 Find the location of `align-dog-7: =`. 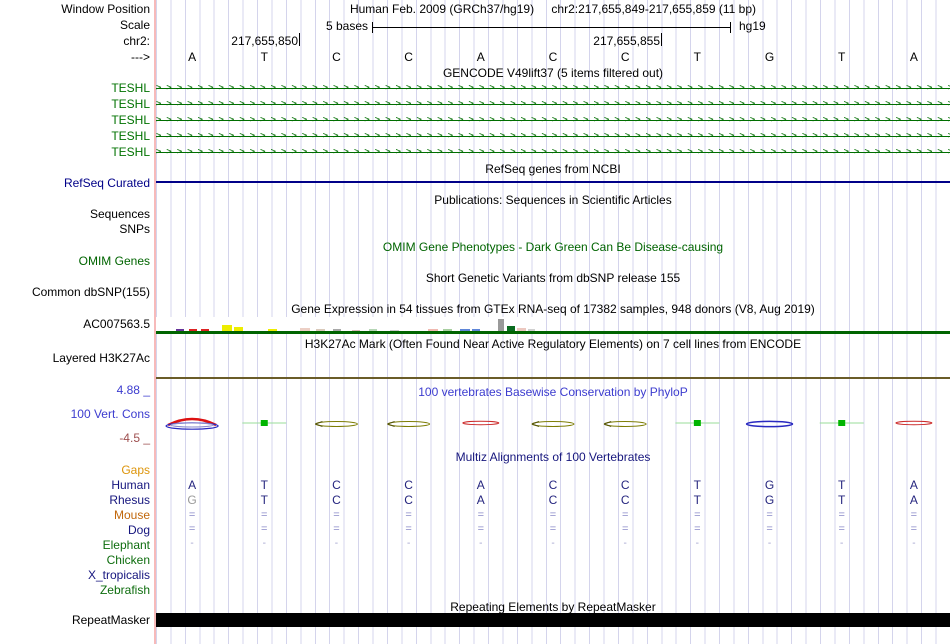

align-dog-7: = is located at coordinates (697, 529).